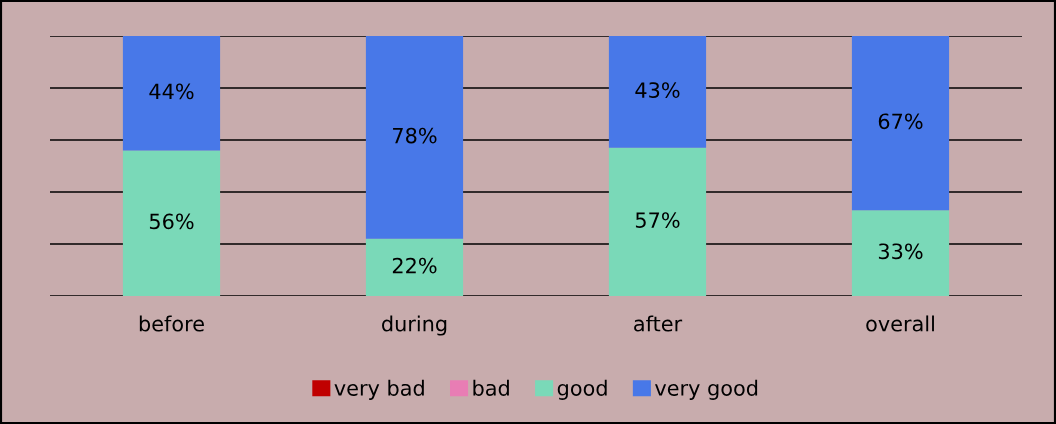 This screenshot has height=424, width=1056. I want to click on data-label: 67%, so click(900, 121).